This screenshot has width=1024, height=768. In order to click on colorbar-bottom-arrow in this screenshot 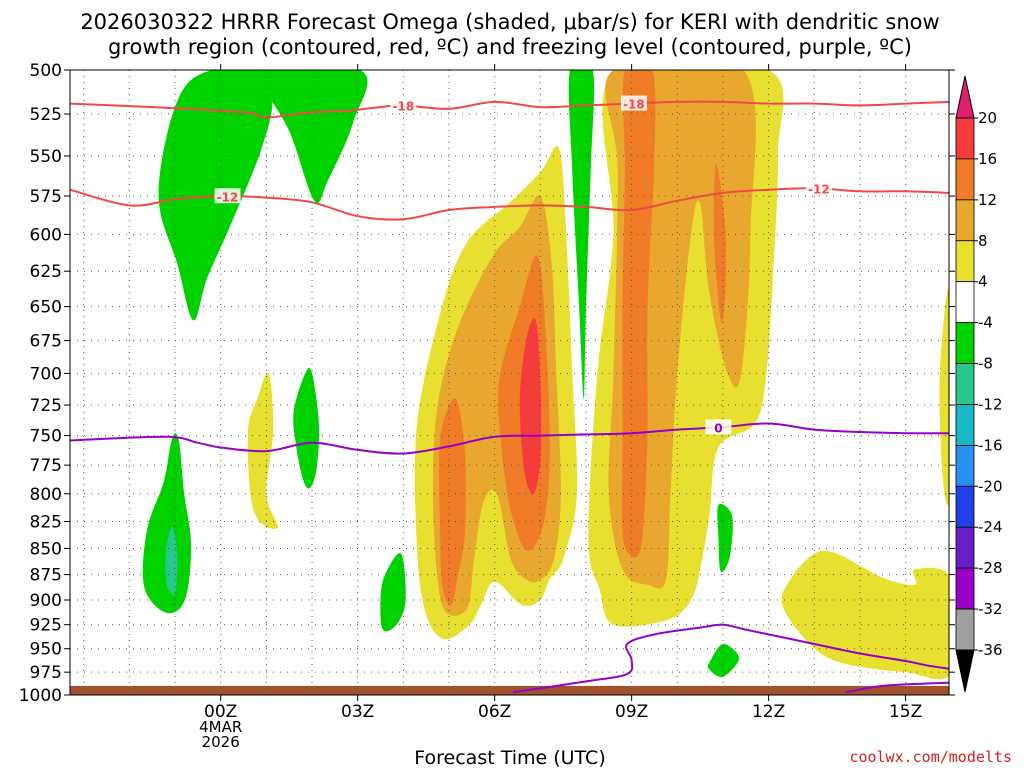, I will do `click(965, 671)`.